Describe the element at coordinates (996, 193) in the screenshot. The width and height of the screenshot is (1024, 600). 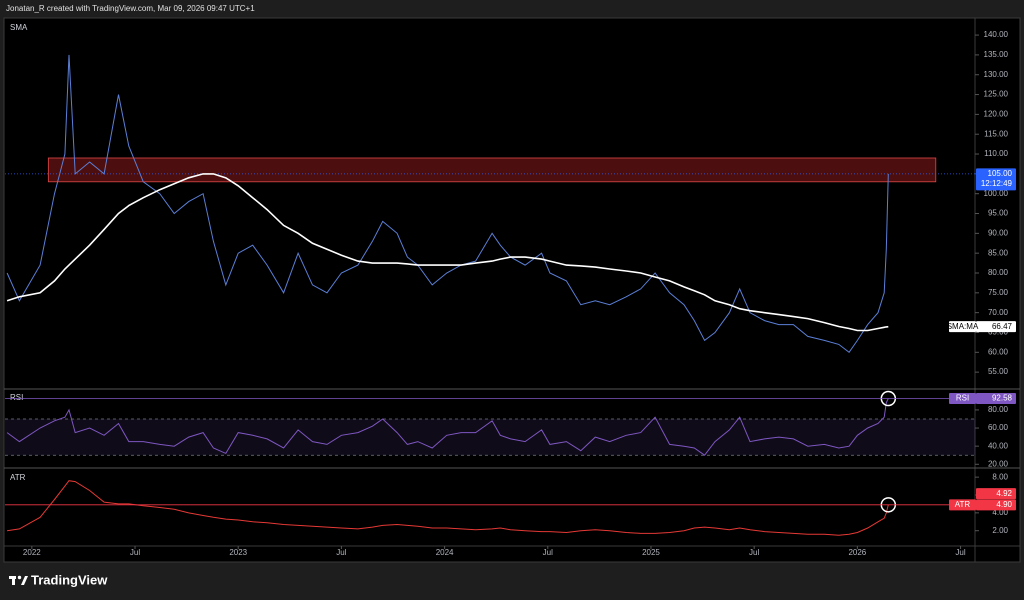
I see `y-tick-label: 100.00` at that location.